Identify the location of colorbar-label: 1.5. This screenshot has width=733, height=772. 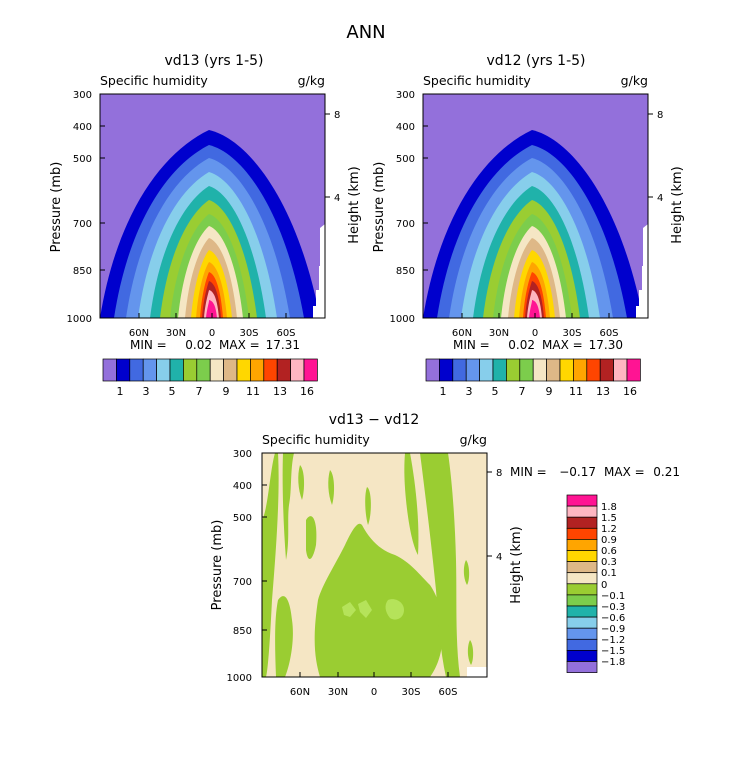
(609, 518).